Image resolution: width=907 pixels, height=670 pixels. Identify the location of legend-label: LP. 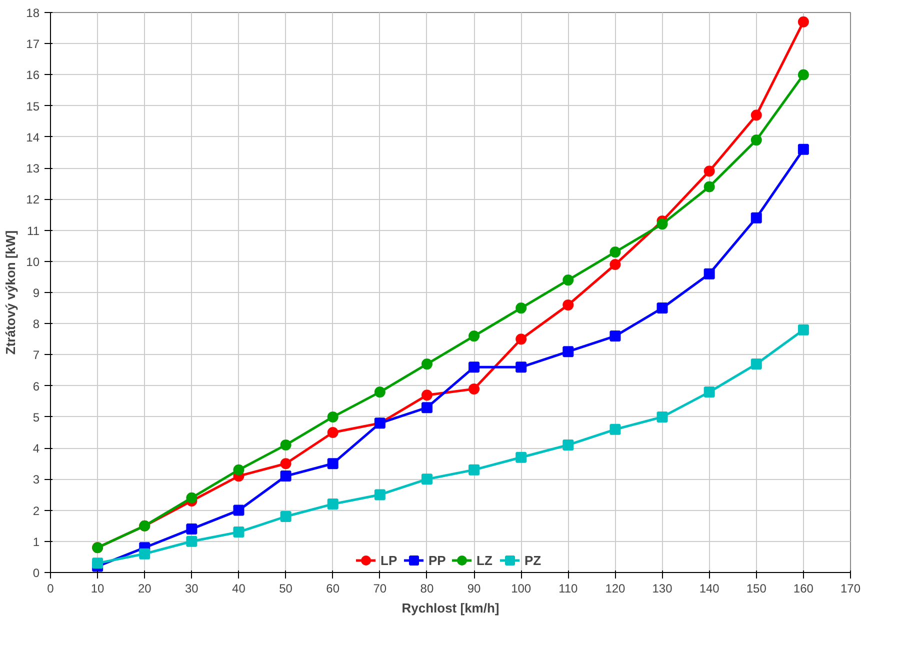
(389, 560).